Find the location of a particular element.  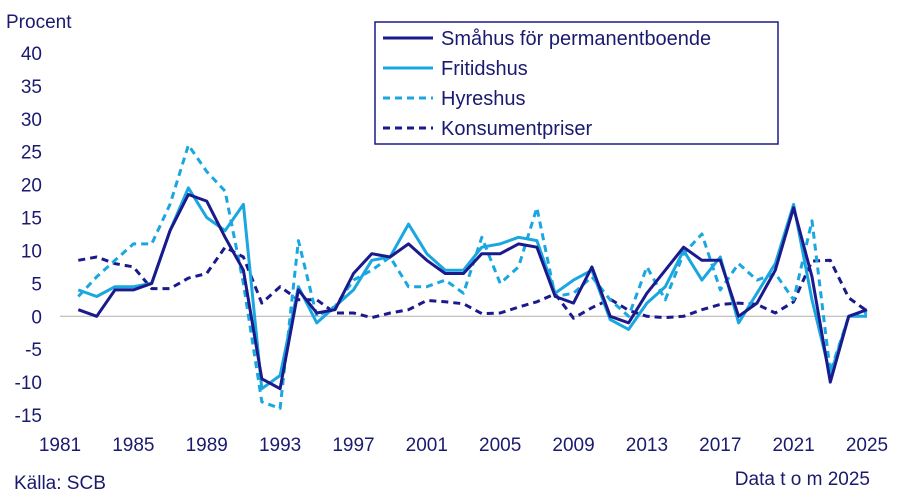

legend-box is located at coordinates (576, 83).